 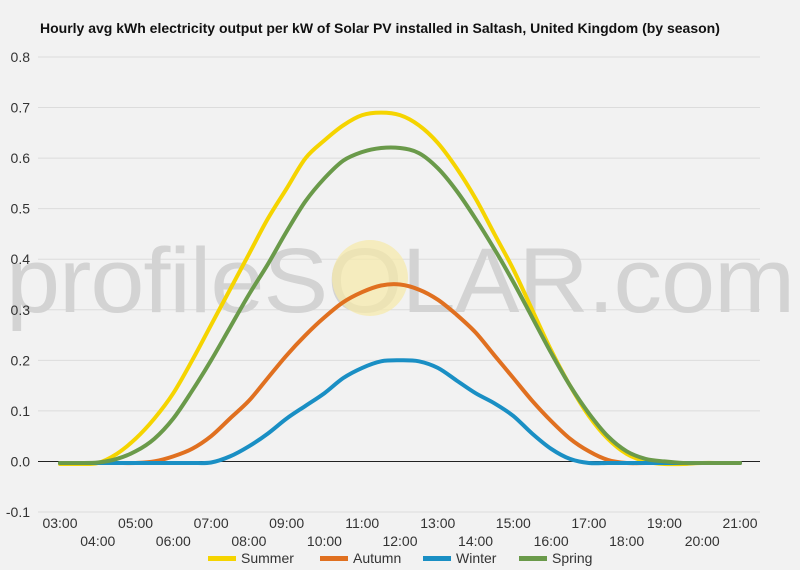 What do you see at coordinates (533, 558) in the screenshot?
I see `legend-swatch-spring` at bounding box center [533, 558].